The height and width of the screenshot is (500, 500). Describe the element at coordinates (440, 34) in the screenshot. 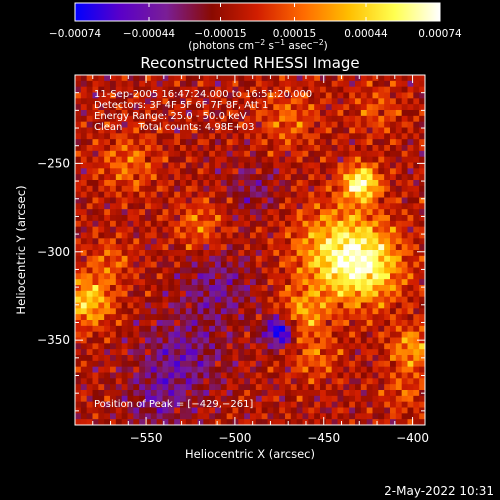

I see `colorbar-tick-label: 0.00074` at that location.